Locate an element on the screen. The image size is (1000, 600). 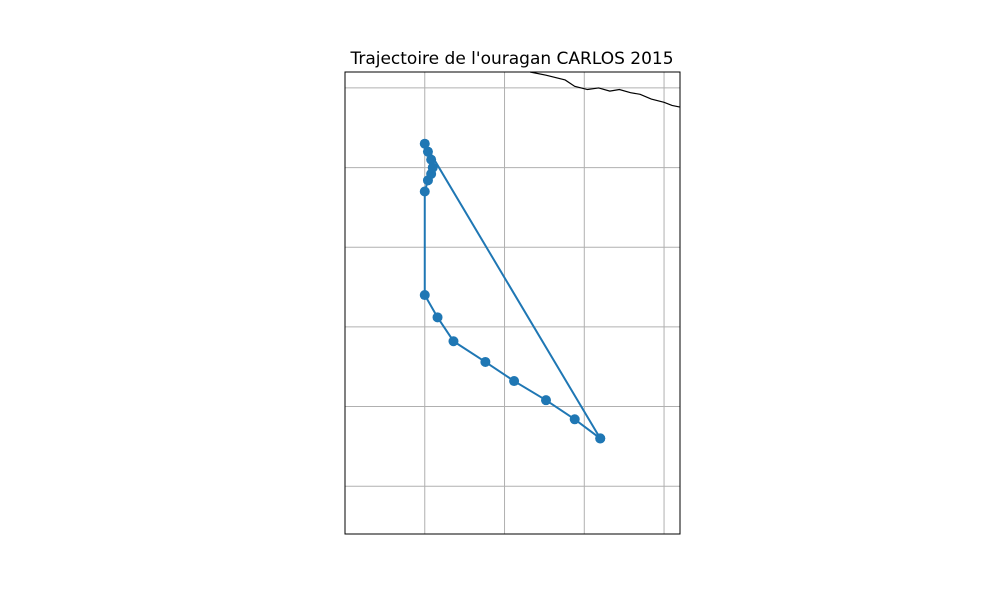
coastline-path is located at coordinates (605, 89).